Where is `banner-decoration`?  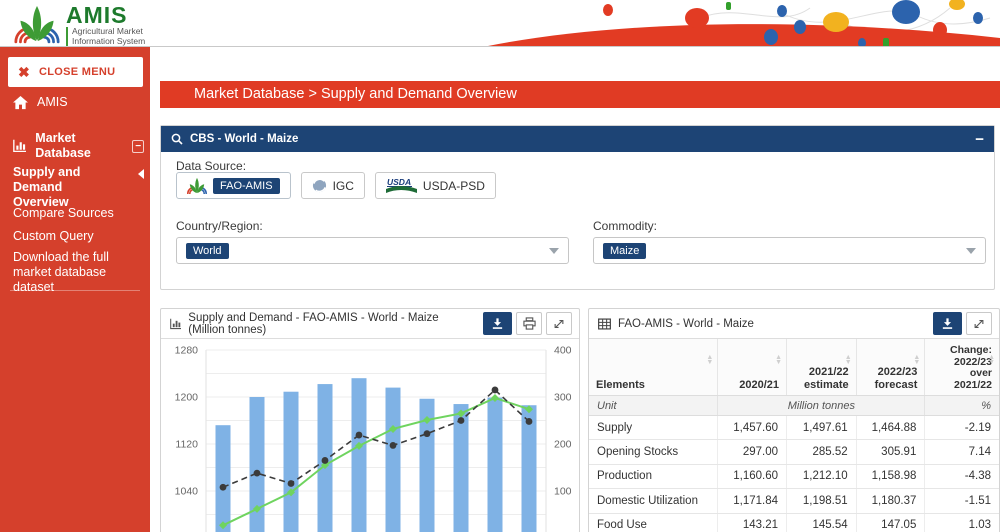 banner-decoration is located at coordinates (744, 23).